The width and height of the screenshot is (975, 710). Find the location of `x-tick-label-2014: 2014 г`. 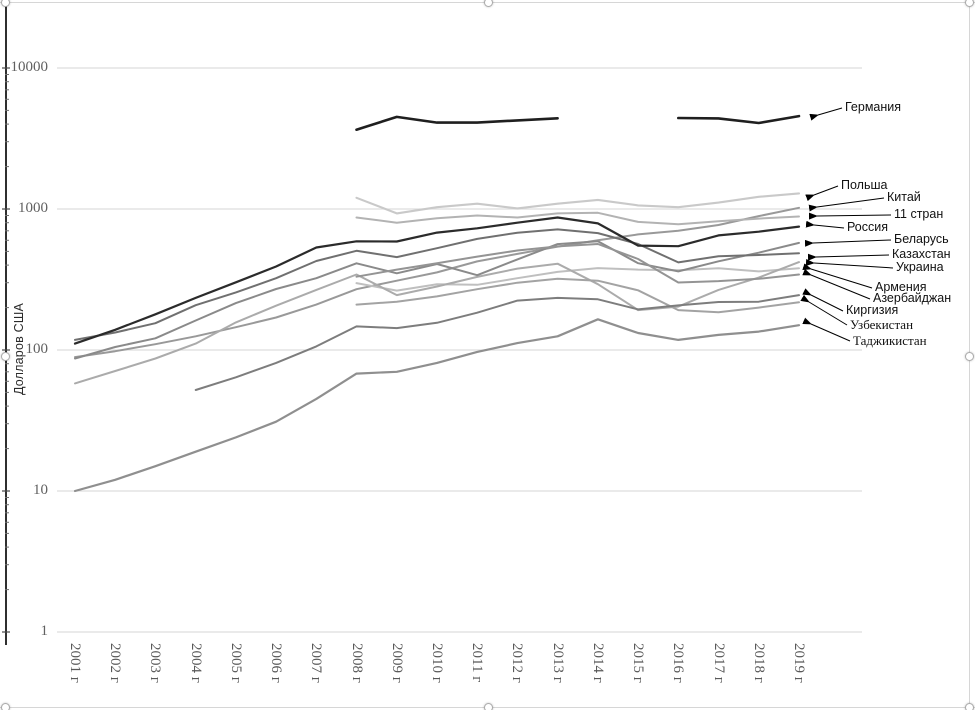

x-tick-label-2014: 2014 г is located at coordinates (597, 663).